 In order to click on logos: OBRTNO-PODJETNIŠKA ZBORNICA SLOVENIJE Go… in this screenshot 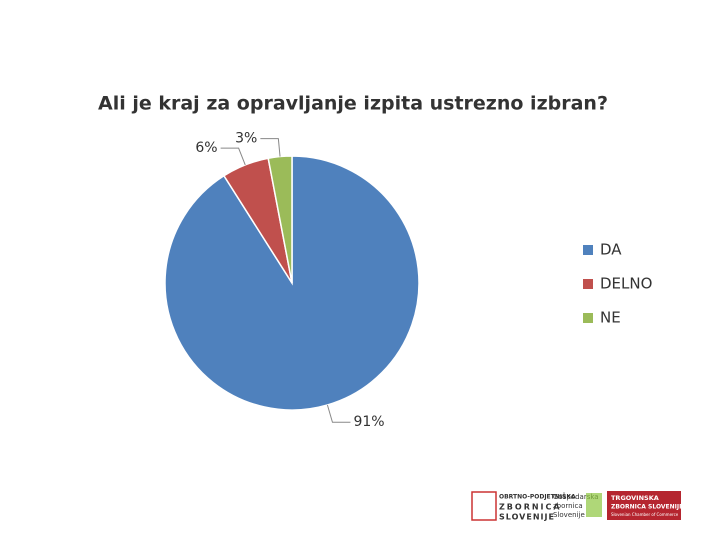, I will do `click(577, 506)`.